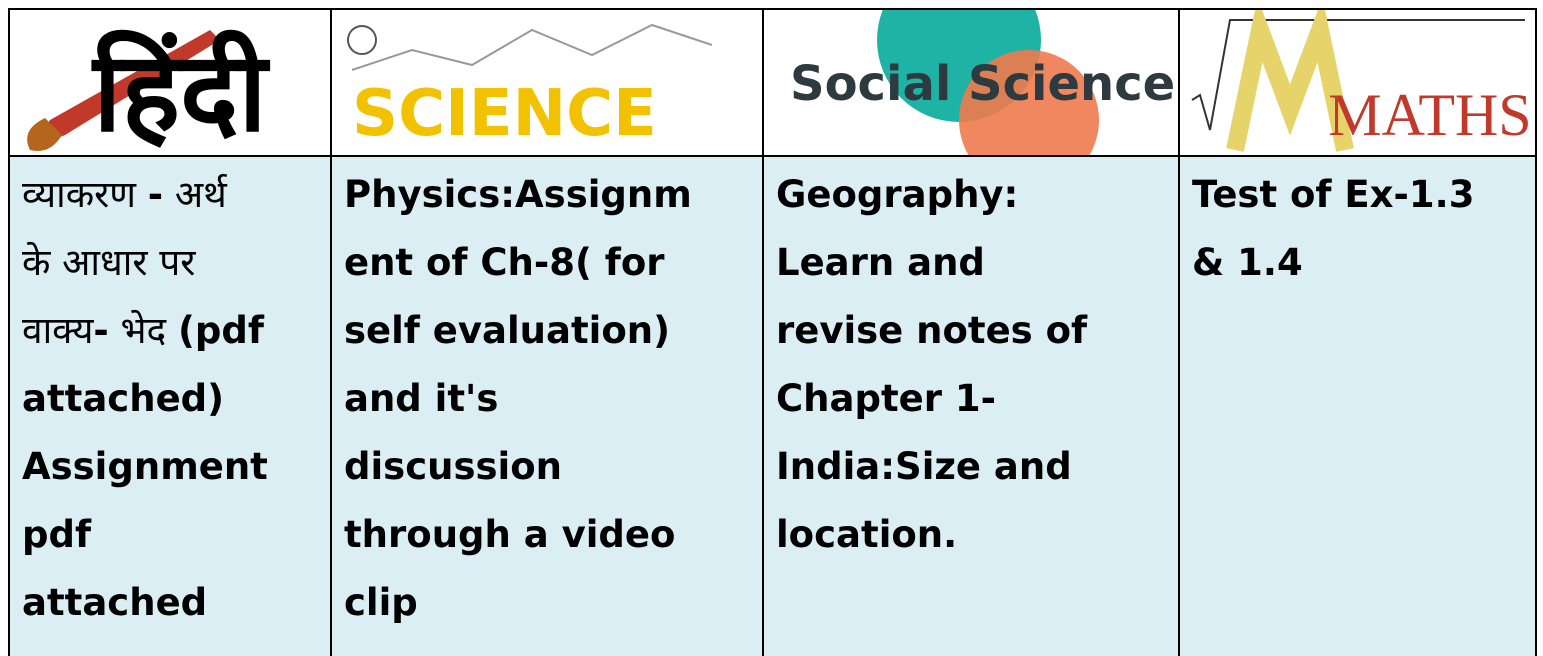  I want to click on text-line: India:Size and, so click(977, 467).